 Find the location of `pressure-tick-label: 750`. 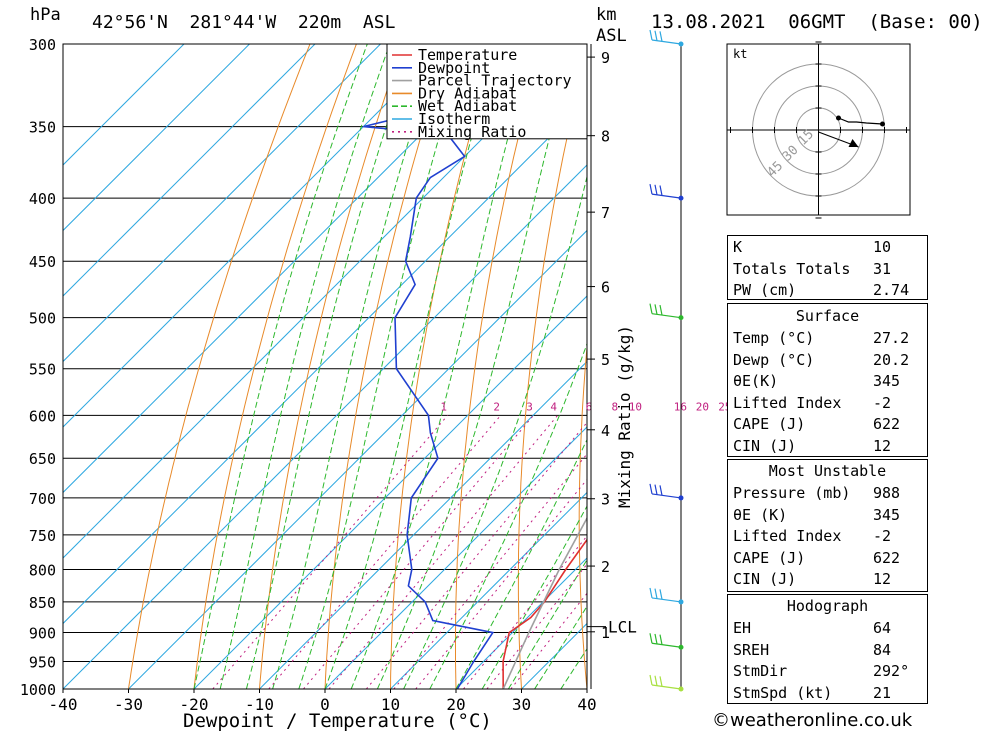

pressure-tick-label: 750 is located at coordinates (42, 536).